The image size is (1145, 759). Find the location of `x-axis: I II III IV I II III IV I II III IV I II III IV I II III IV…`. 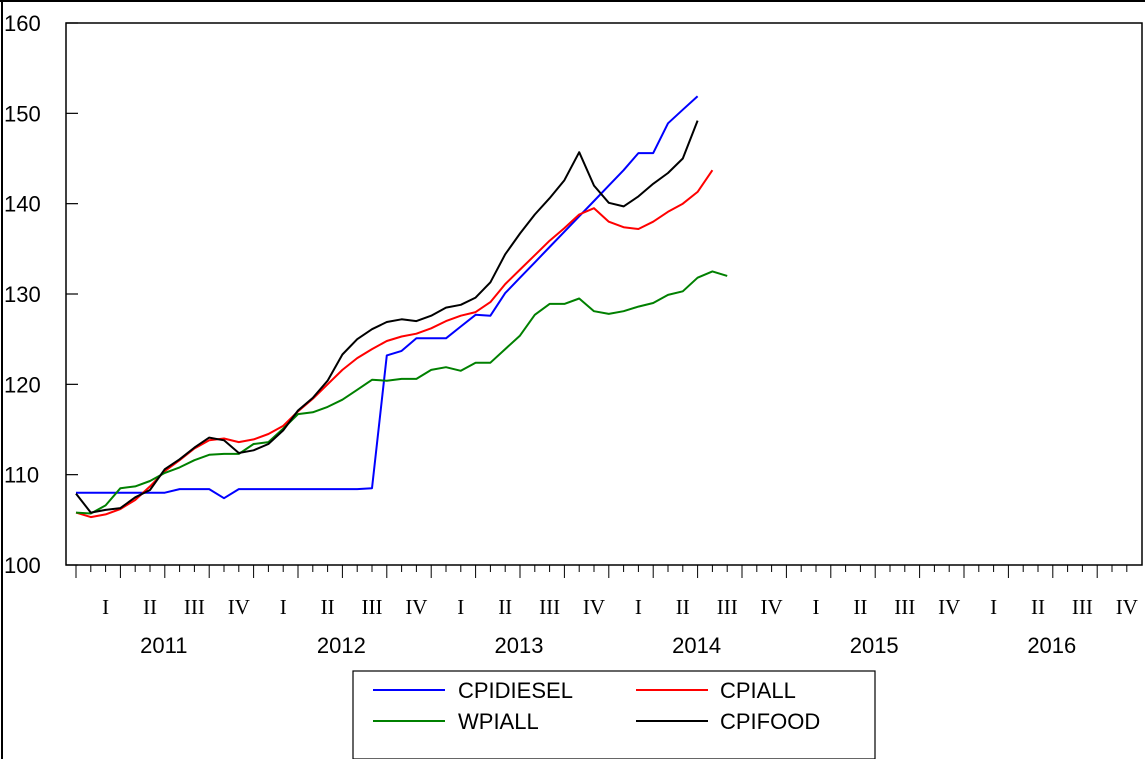

x-axis: I II III IV I II III IV I II III IV I II III IV I II III IV… is located at coordinates (606, 611).